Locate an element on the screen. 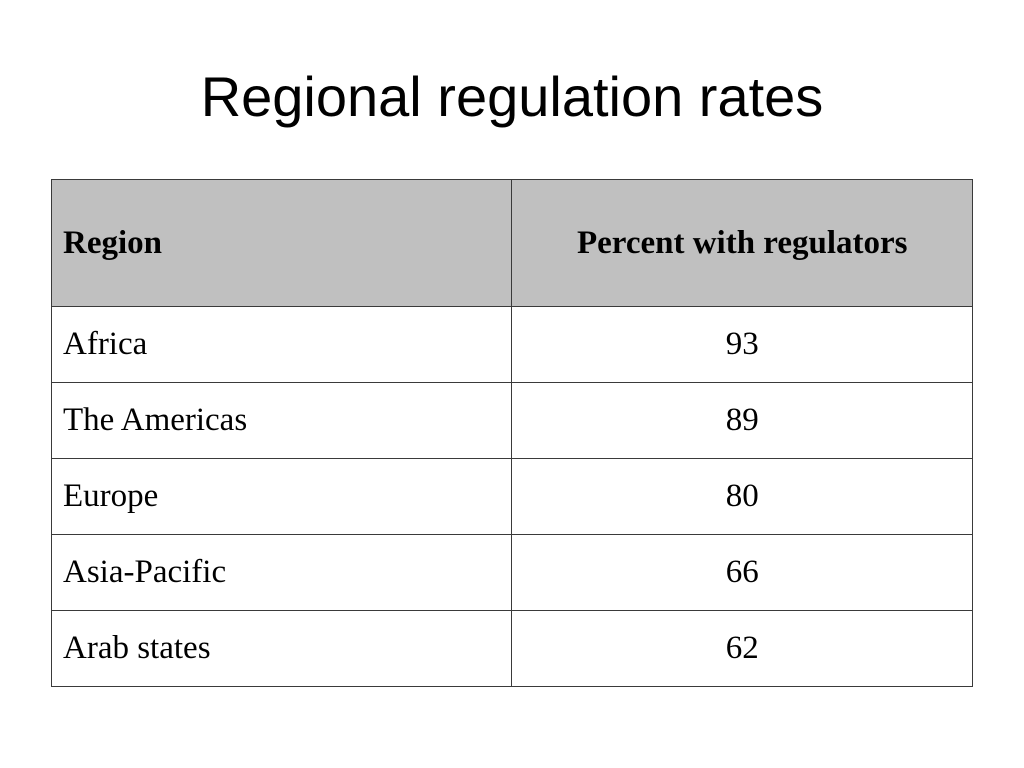 The height and width of the screenshot is (768, 1024). percent-cell: 80 is located at coordinates (742, 496).